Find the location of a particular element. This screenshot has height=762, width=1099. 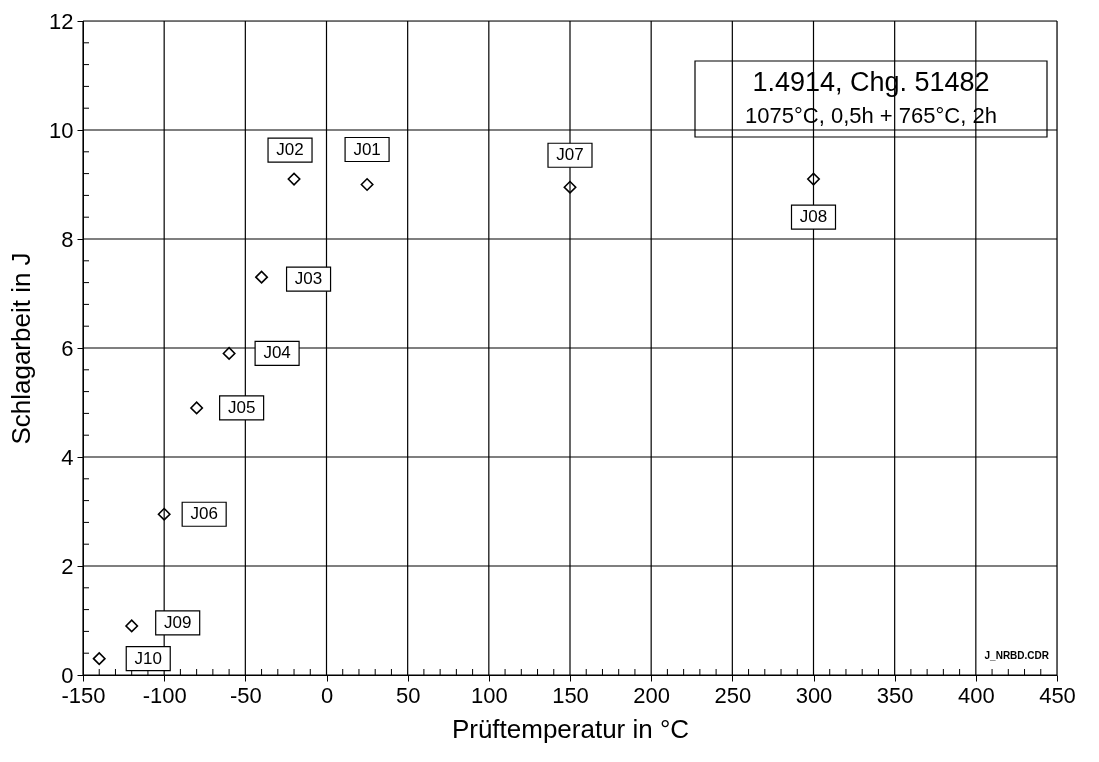

annotation: J06 is located at coordinates (204, 514).